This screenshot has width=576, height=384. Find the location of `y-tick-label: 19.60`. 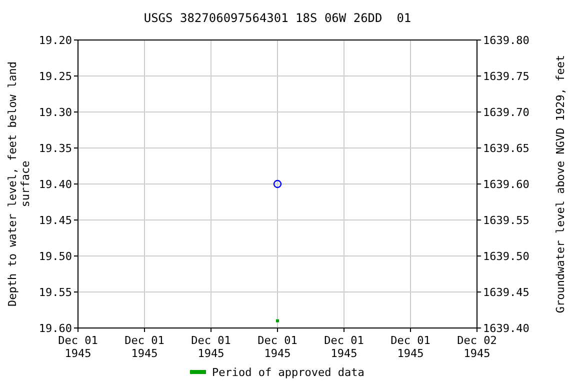

y-tick-label: 19.60 is located at coordinates (55, 328).